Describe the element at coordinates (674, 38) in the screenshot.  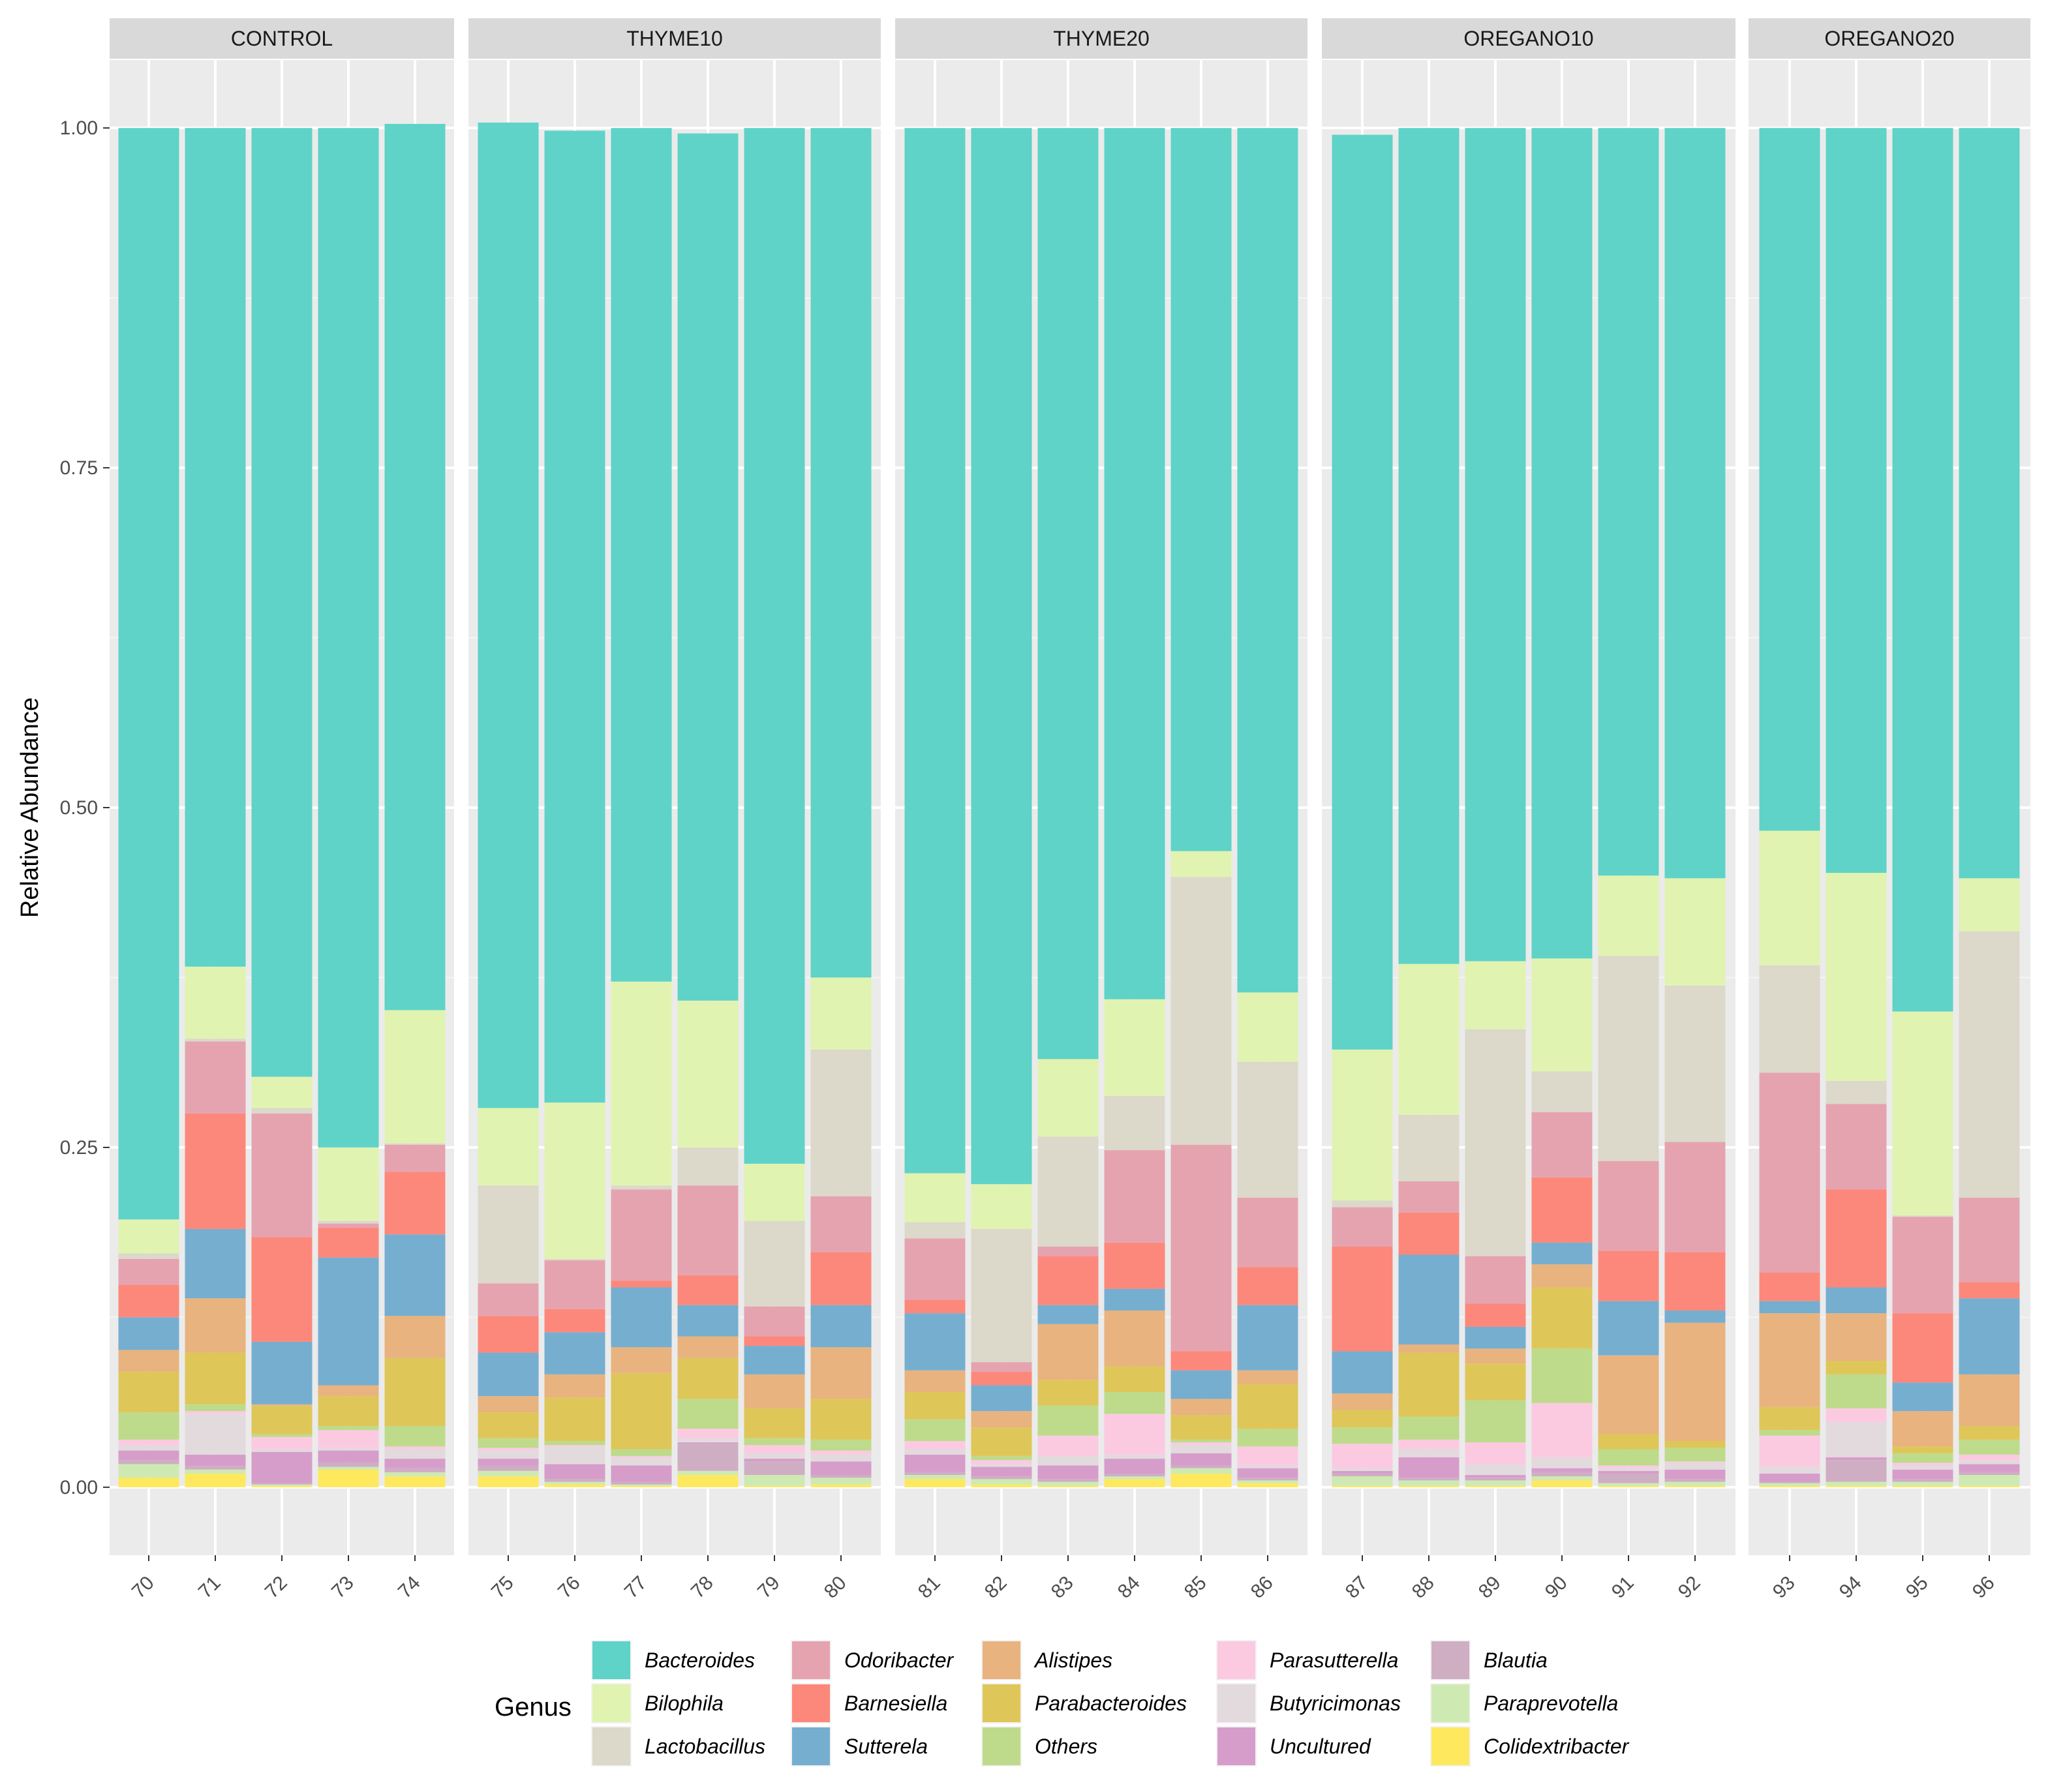
I see `facet-strip-label: THYME10` at that location.